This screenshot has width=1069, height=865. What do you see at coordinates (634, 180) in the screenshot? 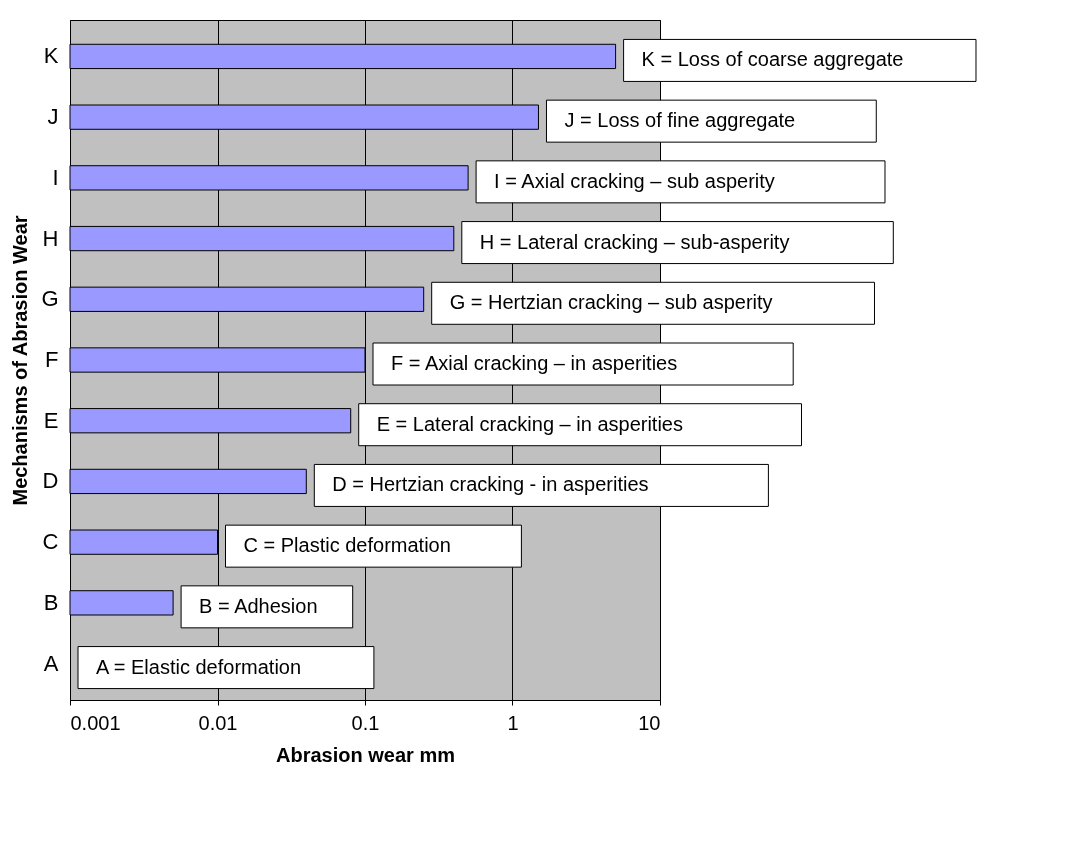
I see `annotation: I = Axial cracking – sub asperity` at bounding box center [634, 180].